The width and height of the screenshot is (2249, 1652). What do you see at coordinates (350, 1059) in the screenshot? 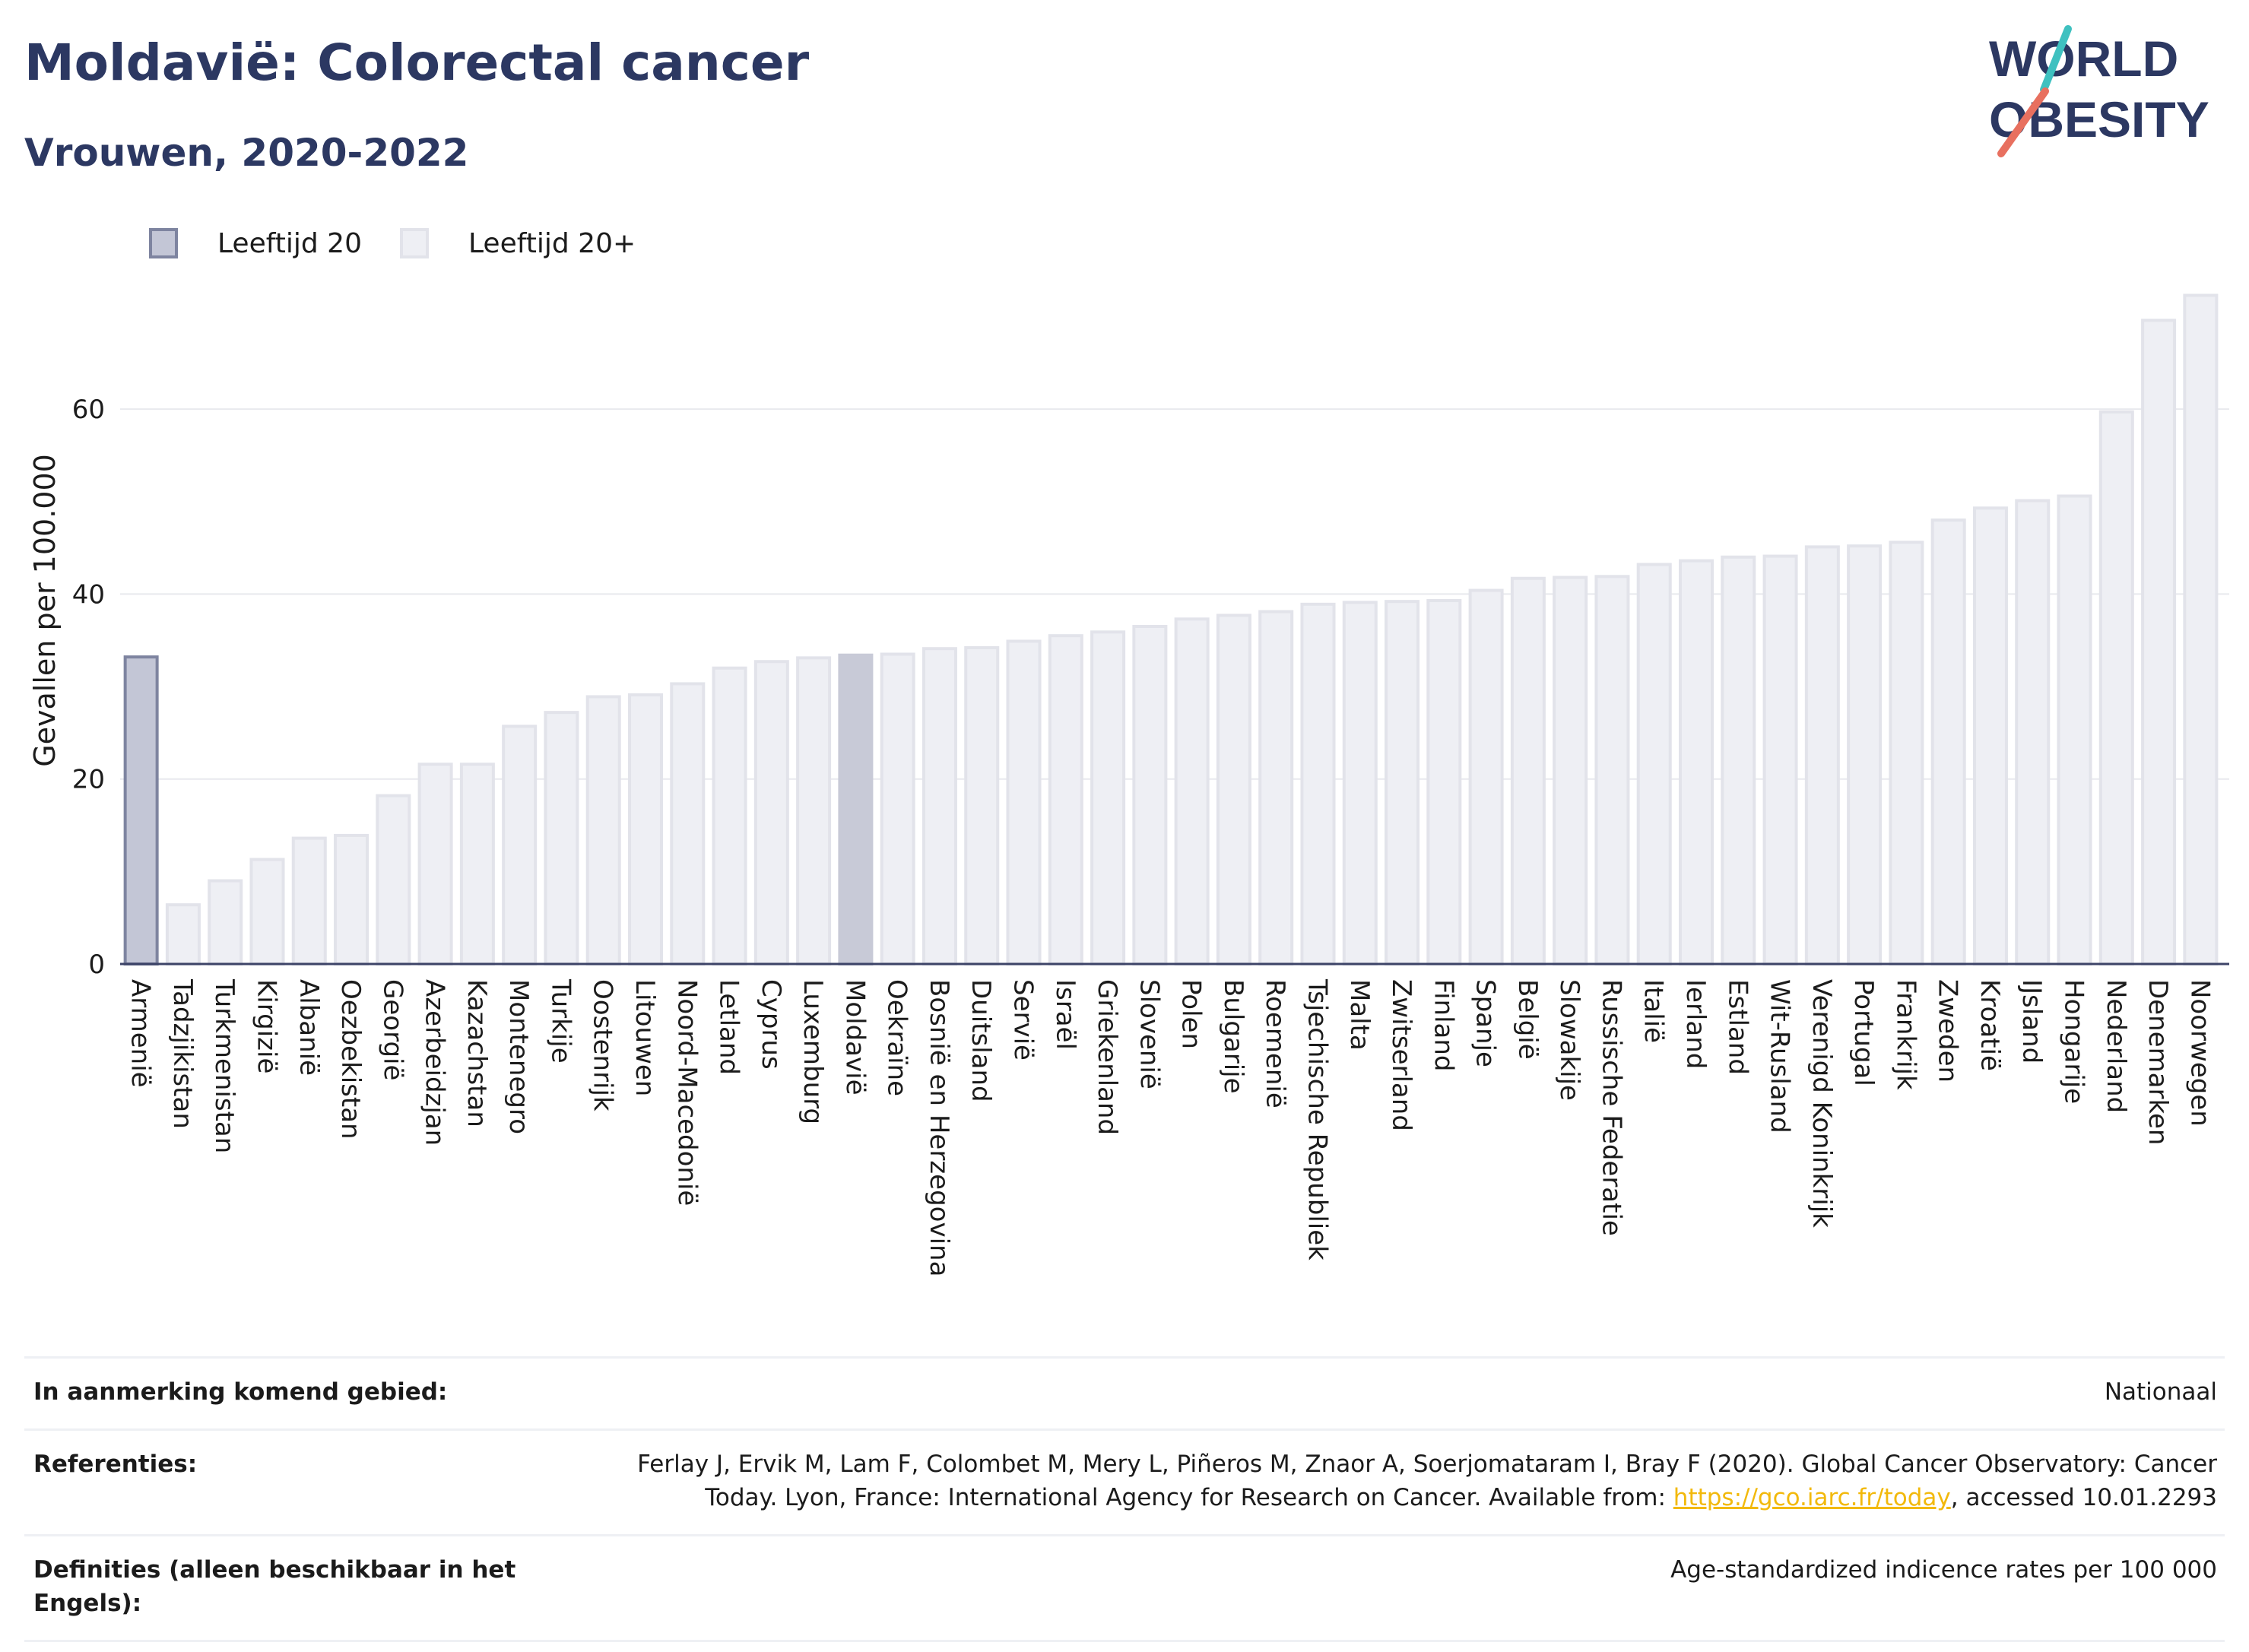
I see `x-tick-label: Oezbekistan` at bounding box center [350, 1059].